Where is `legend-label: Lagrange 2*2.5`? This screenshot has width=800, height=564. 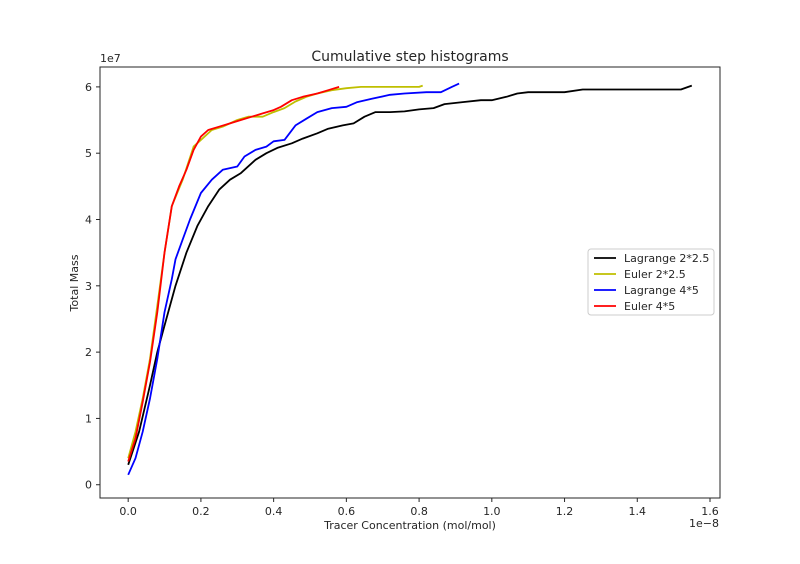
legend-label: Lagrange 2*2.5 is located at coordinates (666, 258).